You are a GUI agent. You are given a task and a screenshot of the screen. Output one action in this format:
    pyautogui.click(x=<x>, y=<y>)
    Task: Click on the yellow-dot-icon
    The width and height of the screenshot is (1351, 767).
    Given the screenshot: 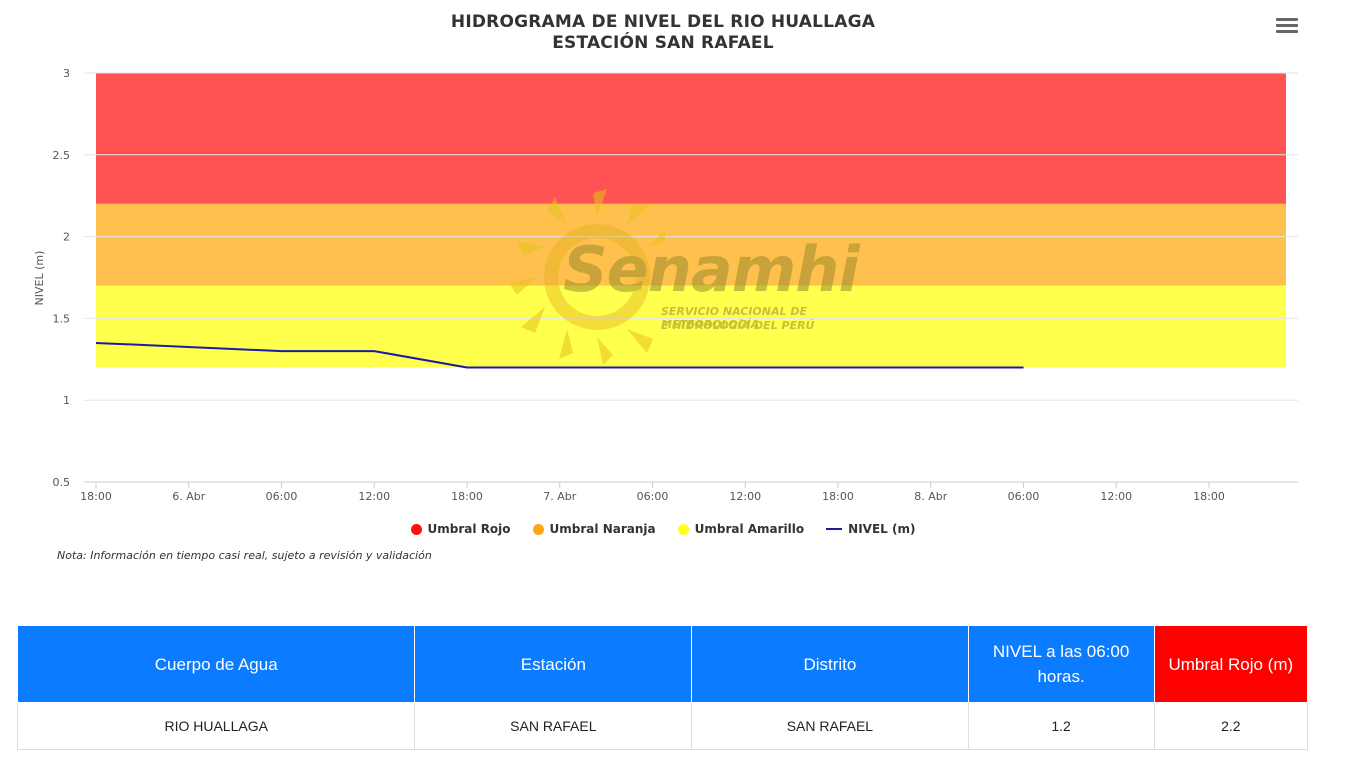 What is the action you would take?
    pyautogui.click(x=683, y=529)
    